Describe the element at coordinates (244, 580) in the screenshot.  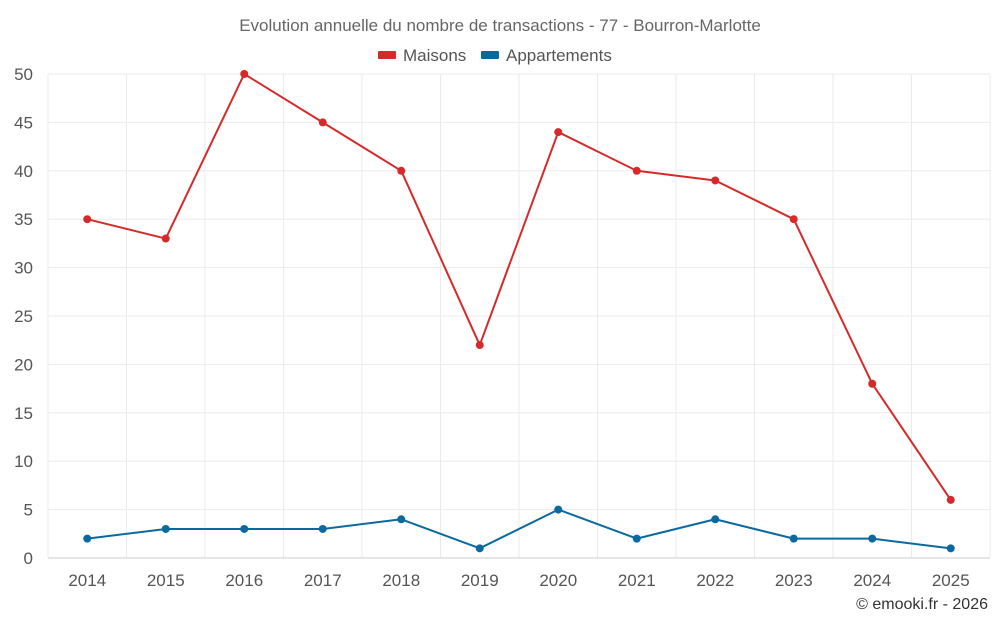
I see `x-tick-label: 2016` at that location.